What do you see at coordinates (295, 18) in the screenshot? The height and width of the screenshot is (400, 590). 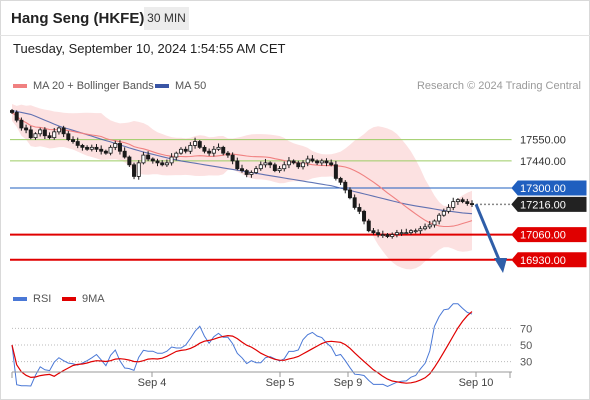 I see `chart-header: Hang Seng (HKFE) 30 MIN` at bounding box center [295, 18].